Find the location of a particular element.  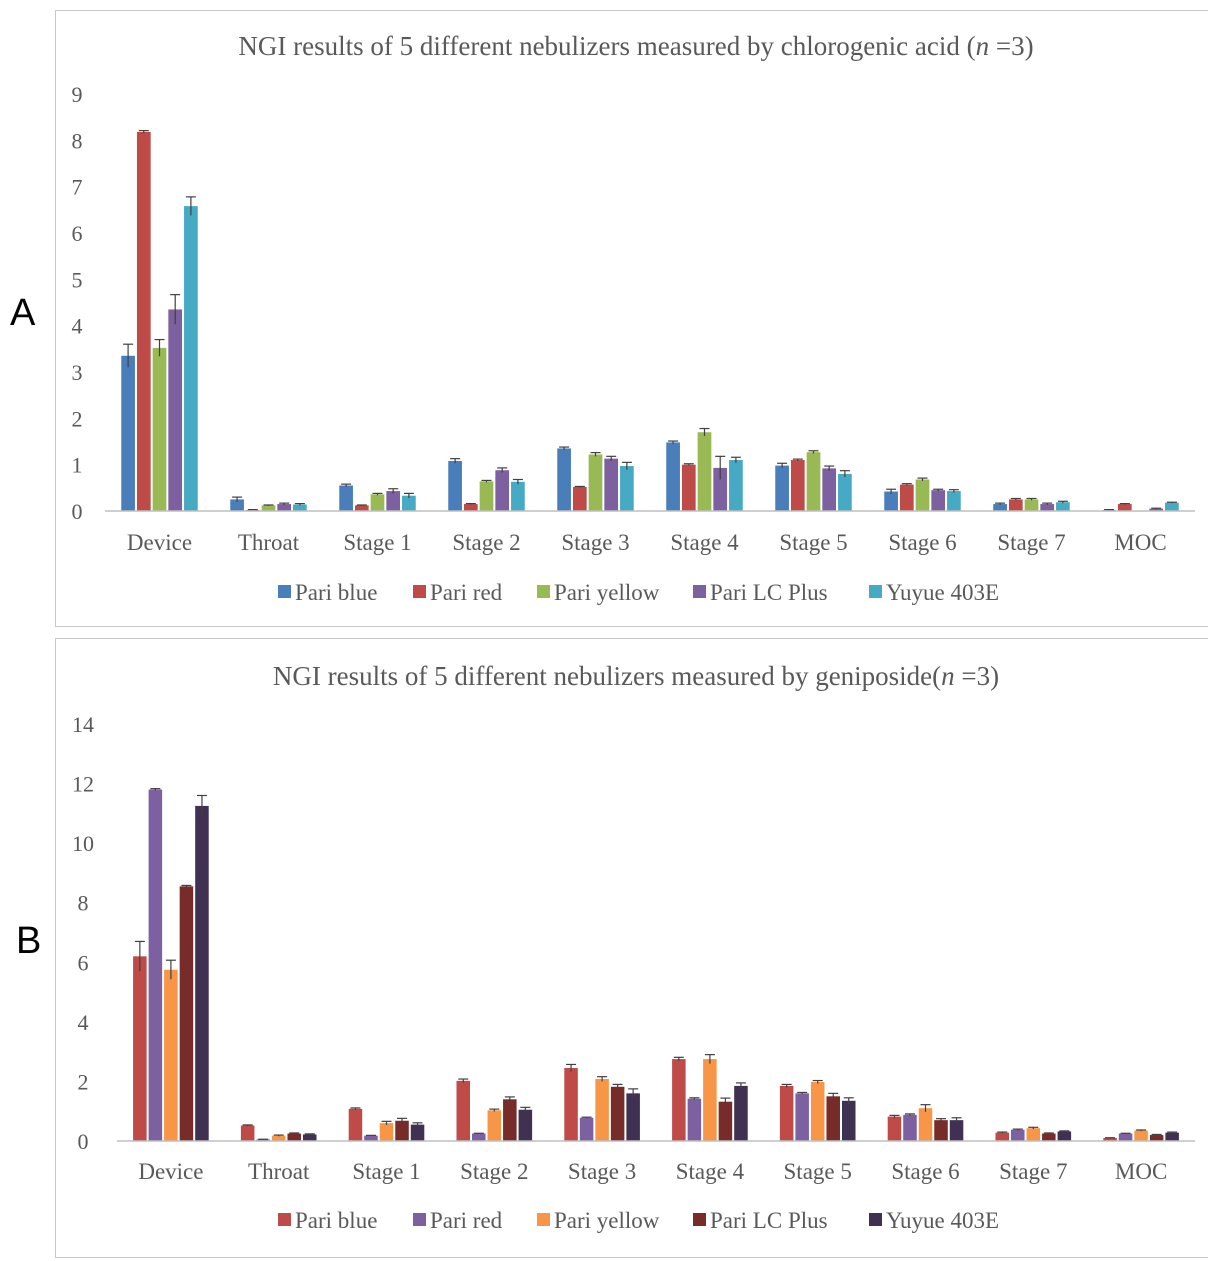

chart-b-xtick-0: Device is located at coordinates (170, 1171).